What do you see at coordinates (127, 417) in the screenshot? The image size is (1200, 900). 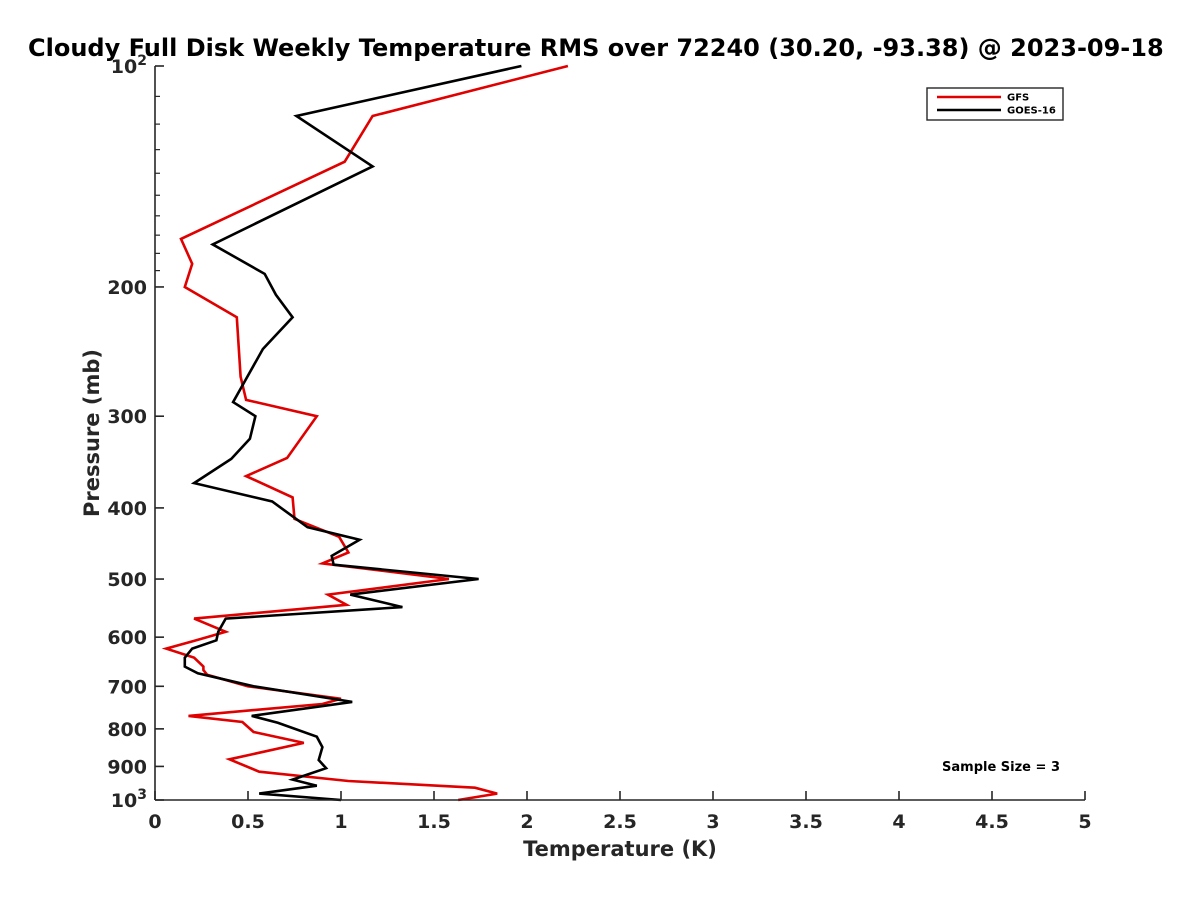 I see `y-tick-label: 300` at bounding box center [127, 417].